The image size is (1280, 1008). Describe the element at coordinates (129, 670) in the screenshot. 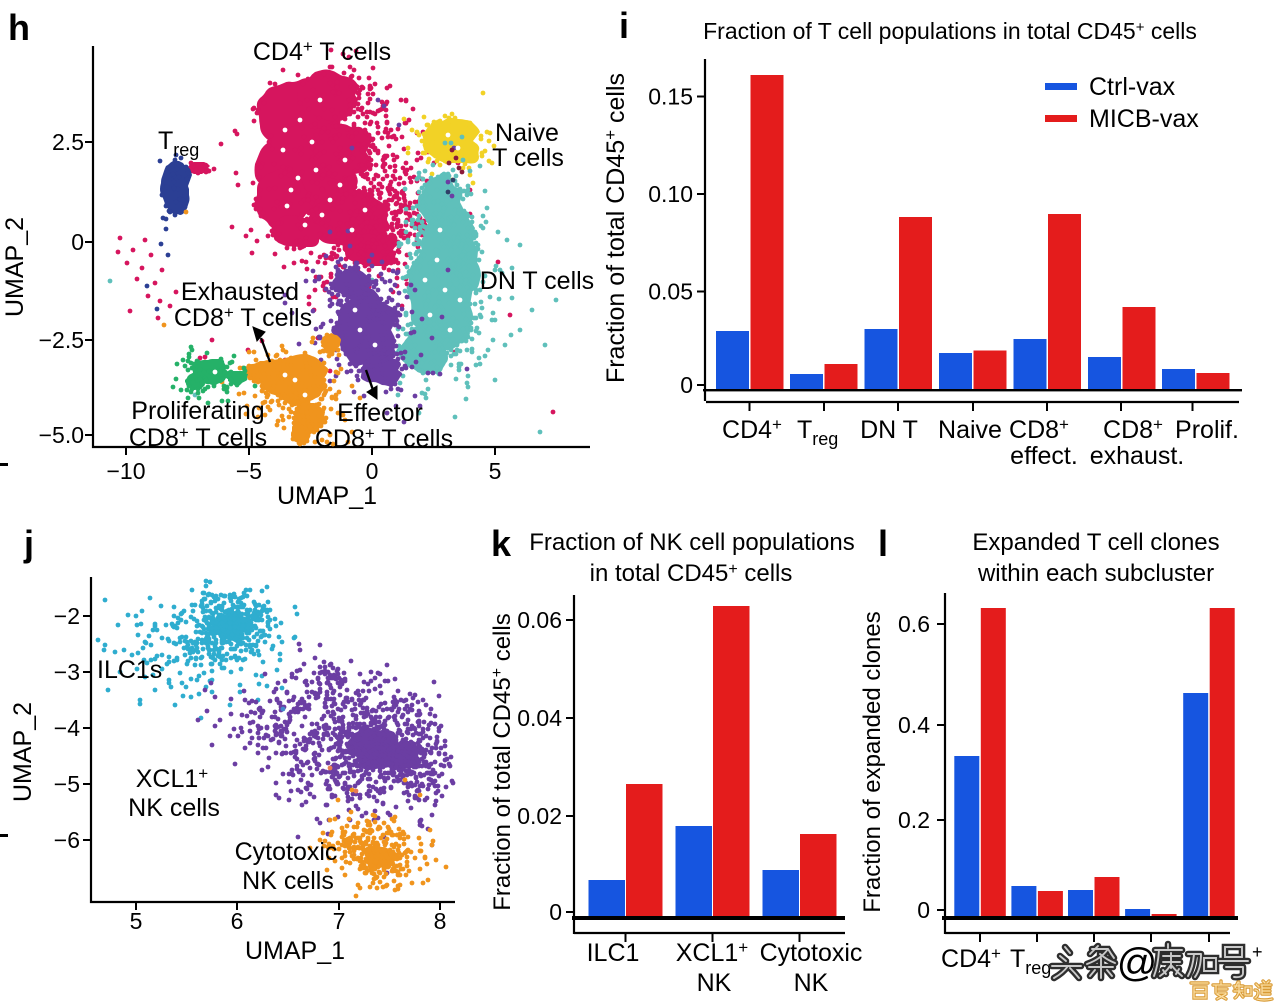

I see `svg-text: ILC1s` at that location.